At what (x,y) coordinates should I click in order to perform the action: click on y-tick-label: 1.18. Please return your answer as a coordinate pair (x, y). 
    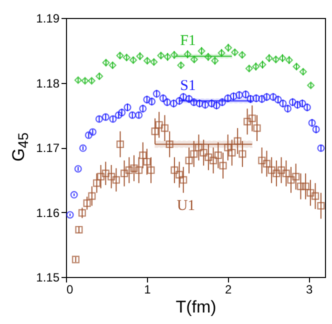
    Looking at the image, I should click on (48, 83).